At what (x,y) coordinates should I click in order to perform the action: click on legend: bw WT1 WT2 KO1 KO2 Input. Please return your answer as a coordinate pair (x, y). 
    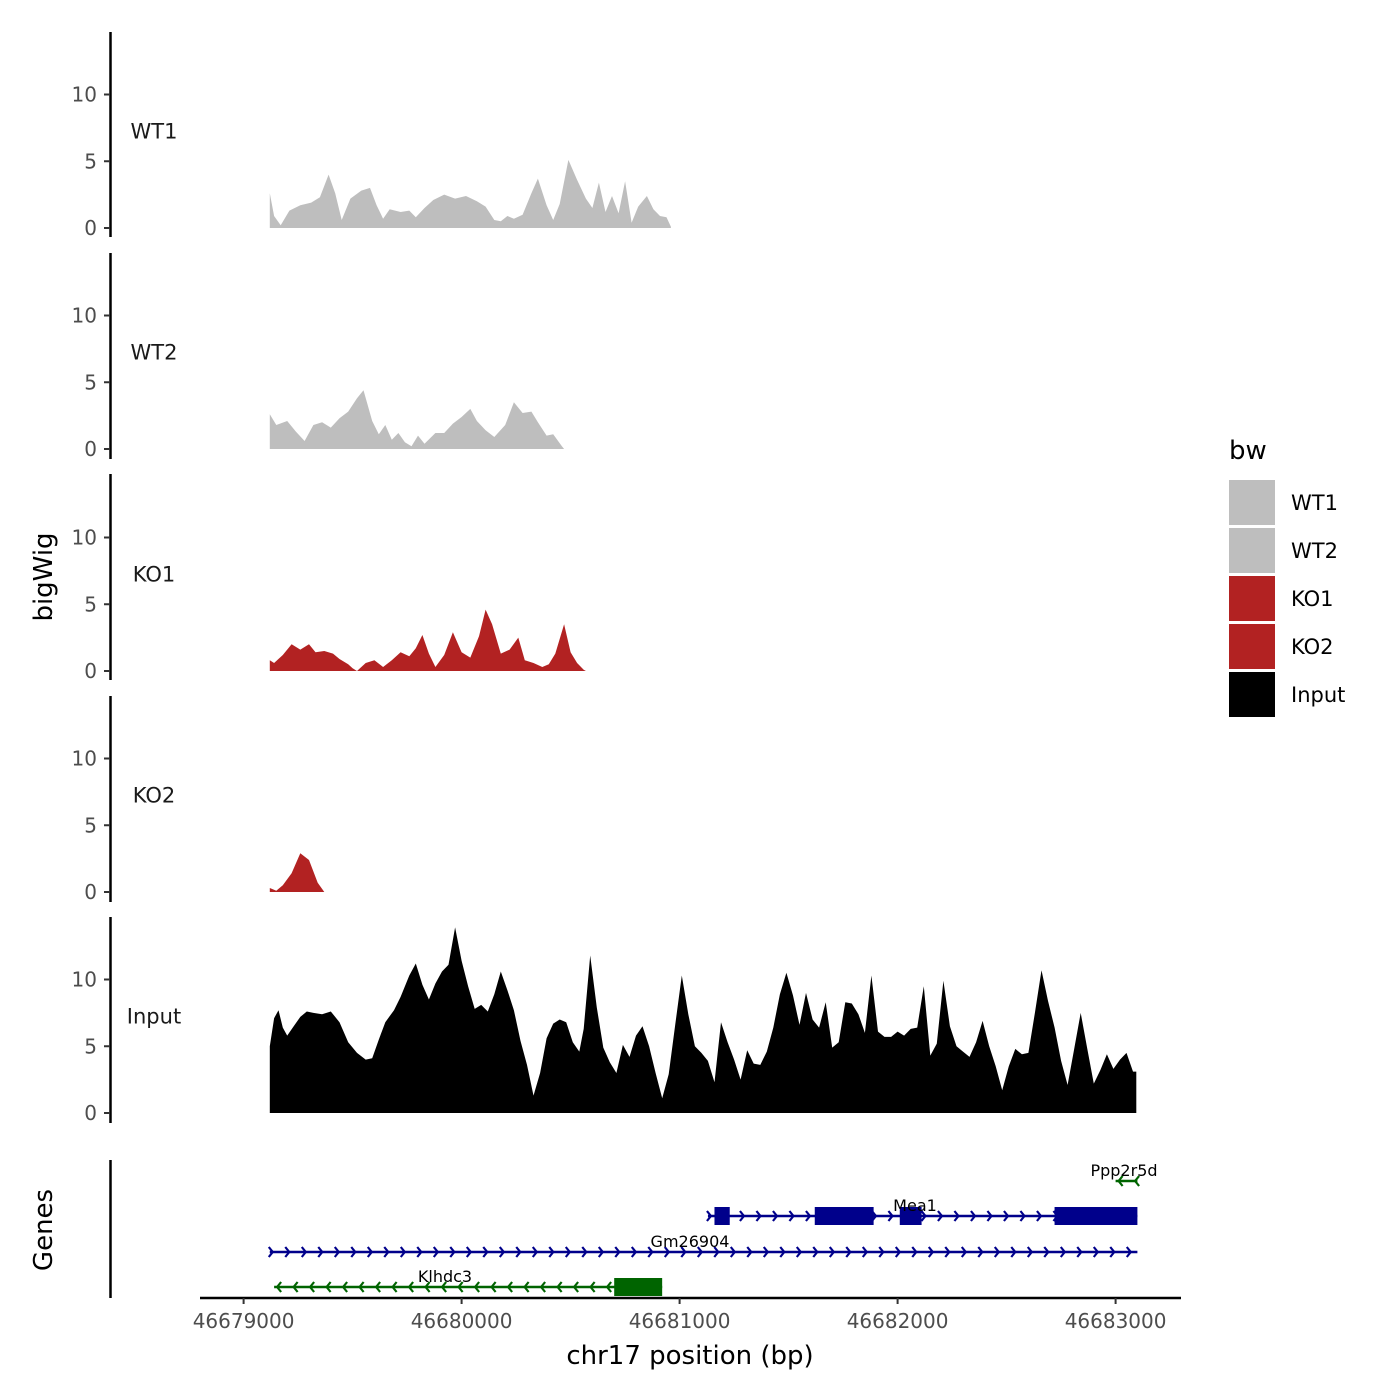
    Looking at the image, I should click on (1287, 576).